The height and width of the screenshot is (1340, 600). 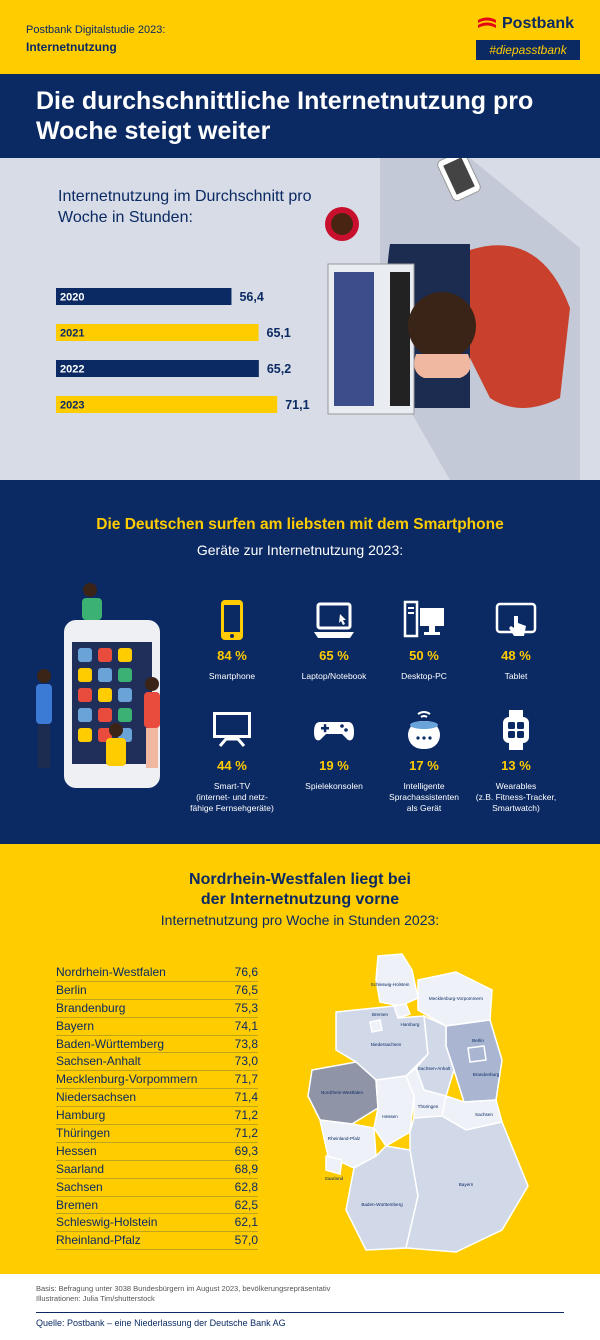 I want to click on device-pct: 13 %, so click(x=516, y=765).